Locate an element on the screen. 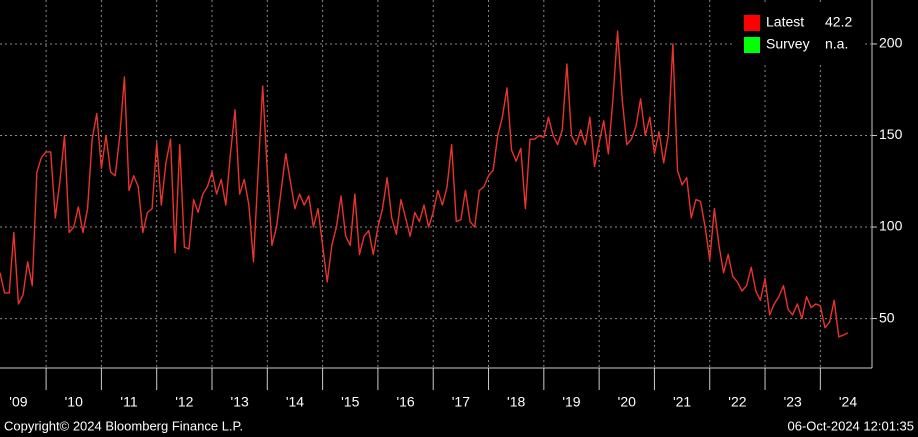 The height and width of the screenshot is (437, 918). x-tick-label: '23 is located at coordinates (793, 402).